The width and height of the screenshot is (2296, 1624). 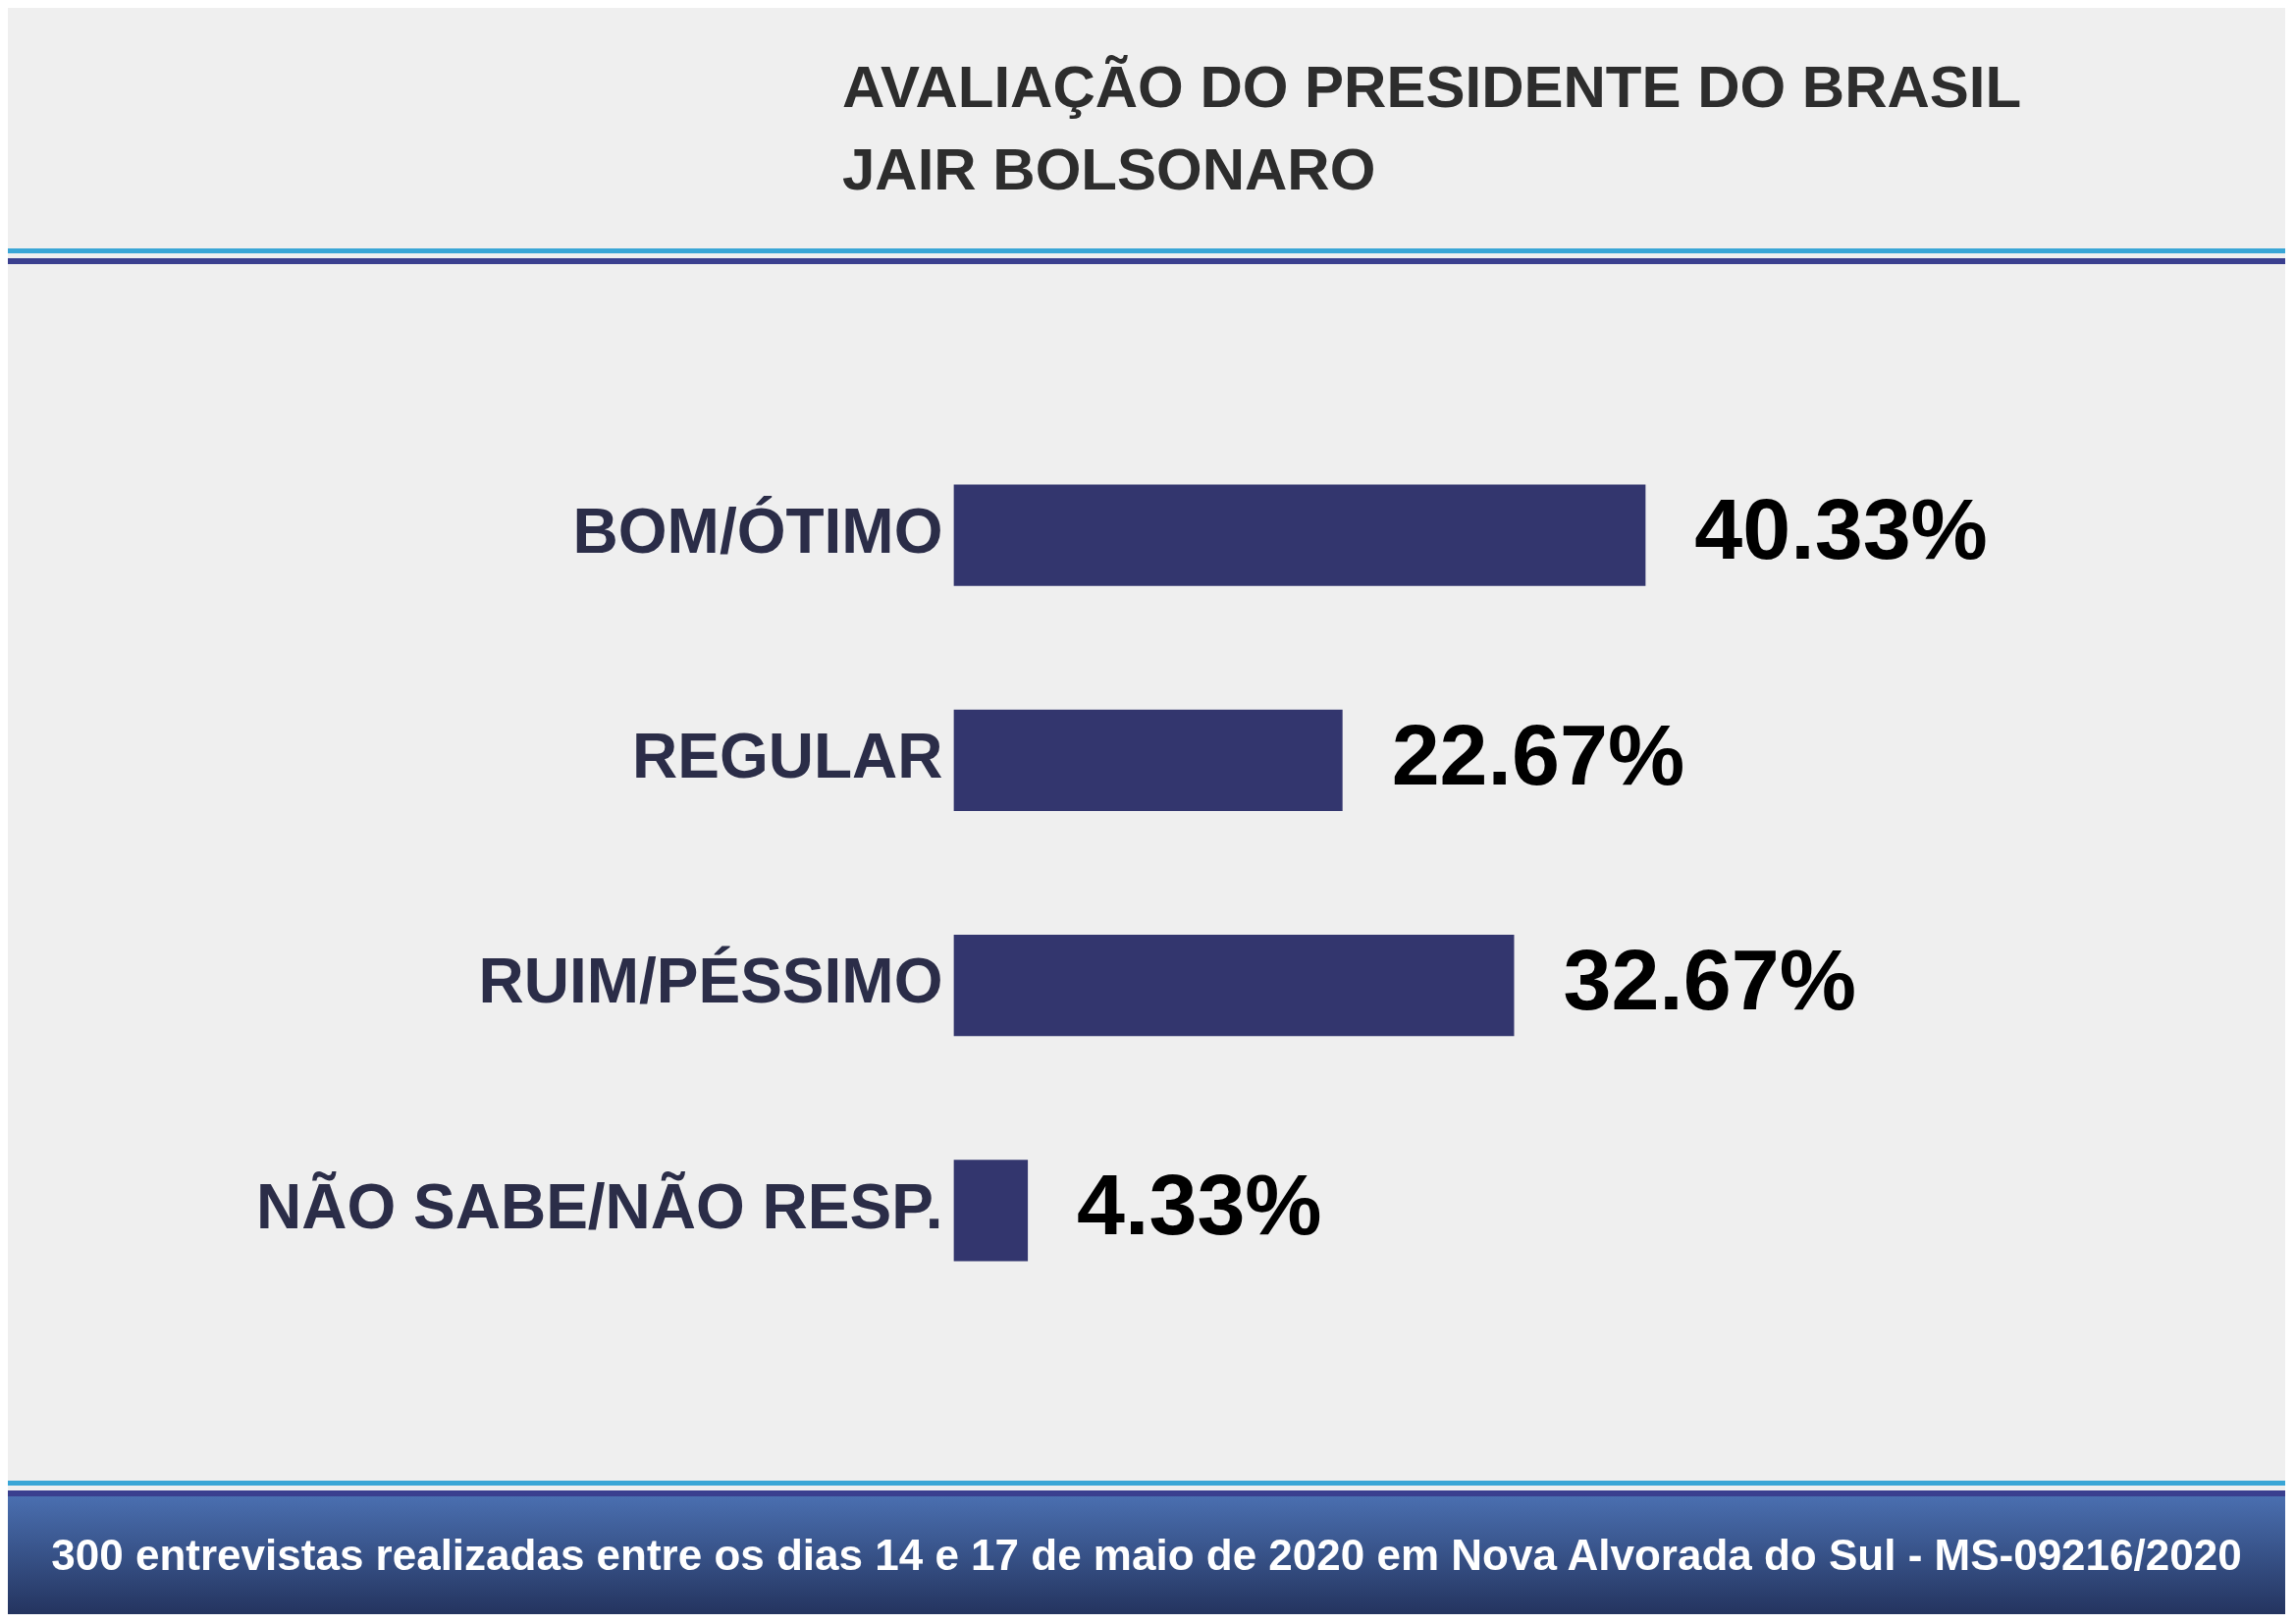 I want to click on text: 300 entrevistas realizadas entre os dias 14 e 17 de maio de 2020 em Nova Alvorada do Sul - MS-09216/2020, so click(x=1146, y=1555).